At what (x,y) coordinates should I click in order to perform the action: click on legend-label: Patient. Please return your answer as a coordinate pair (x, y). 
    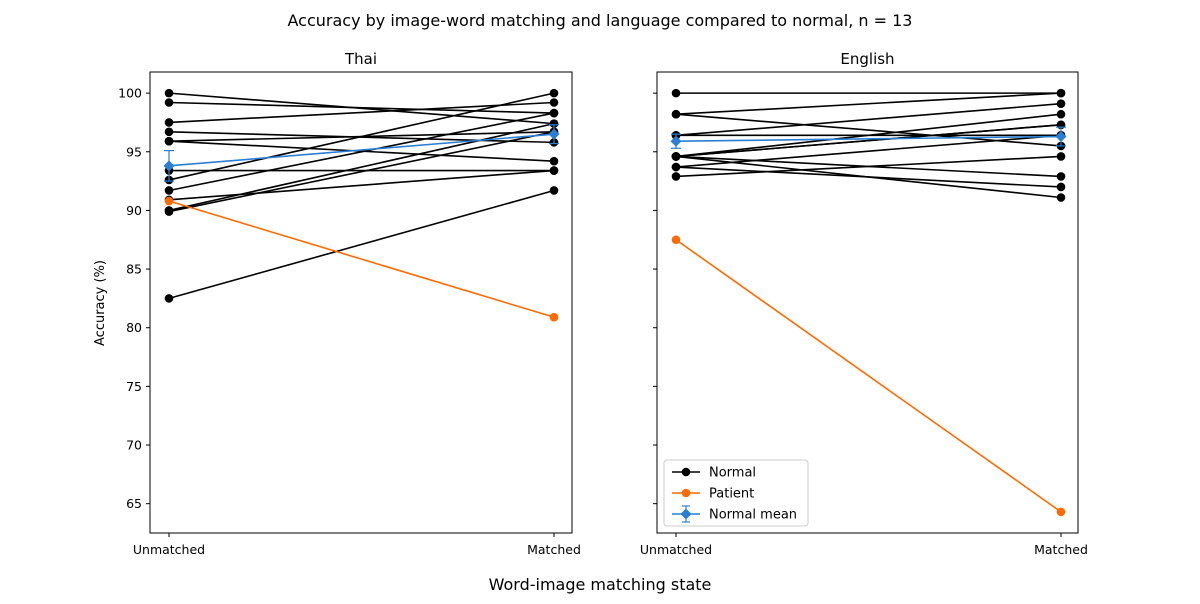
    Looking at the image, I should click on (731, 494).